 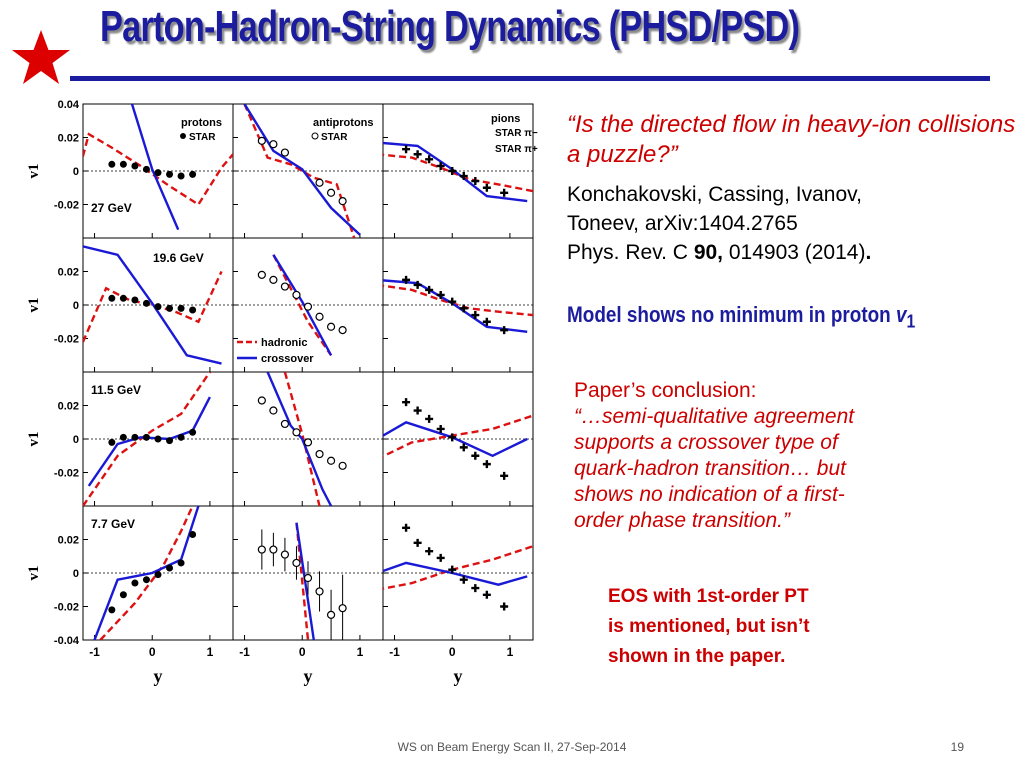 I want to click on y-tick-label: -0.04, so click(x=67, y=641).